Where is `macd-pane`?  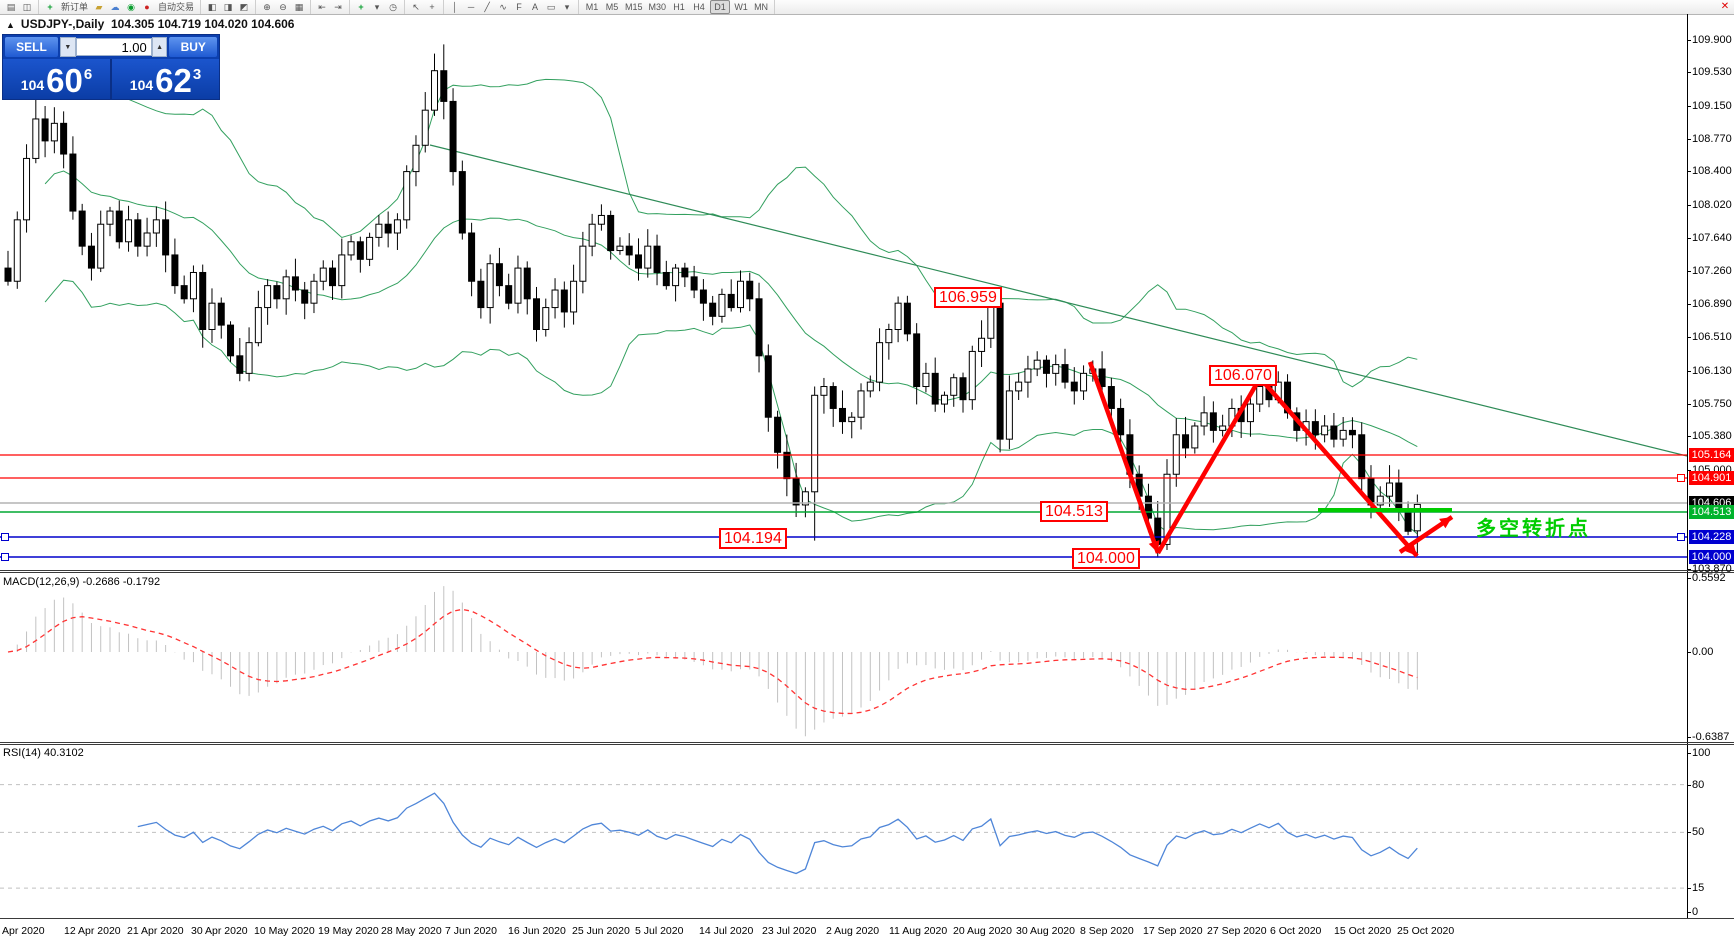 macd-pane is located at coordinates (712, 661).